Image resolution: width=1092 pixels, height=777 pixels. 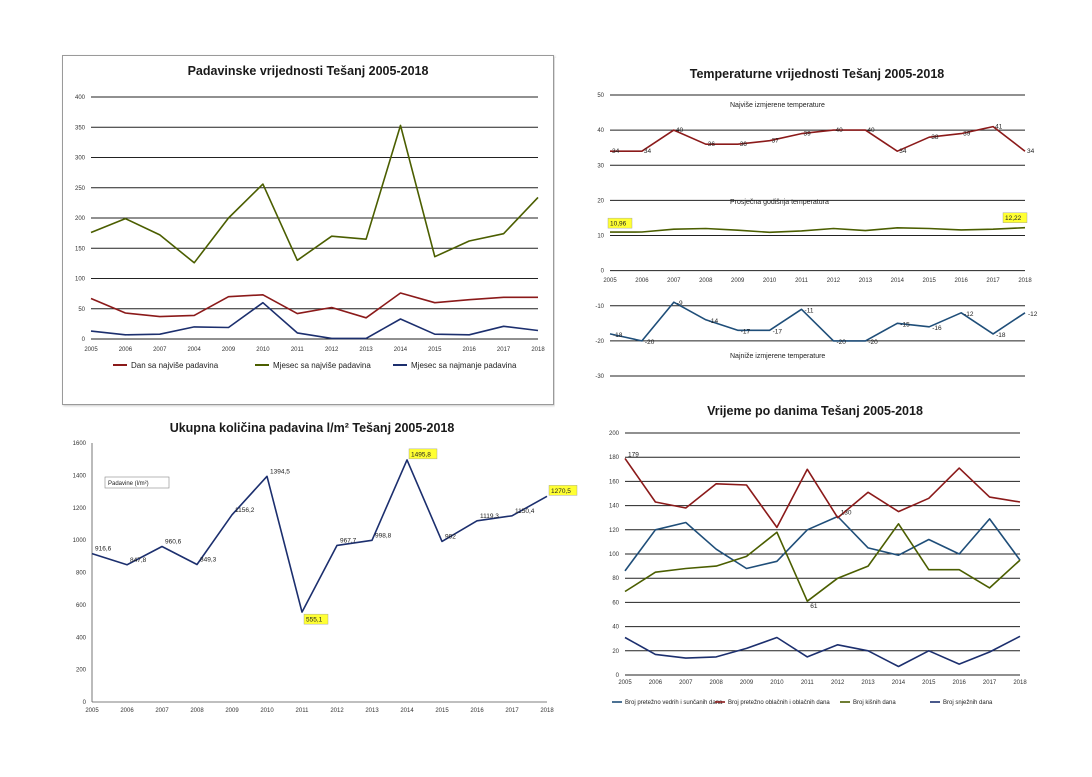 I want to click on data-label: 967,7, so click(x=348, y=540).